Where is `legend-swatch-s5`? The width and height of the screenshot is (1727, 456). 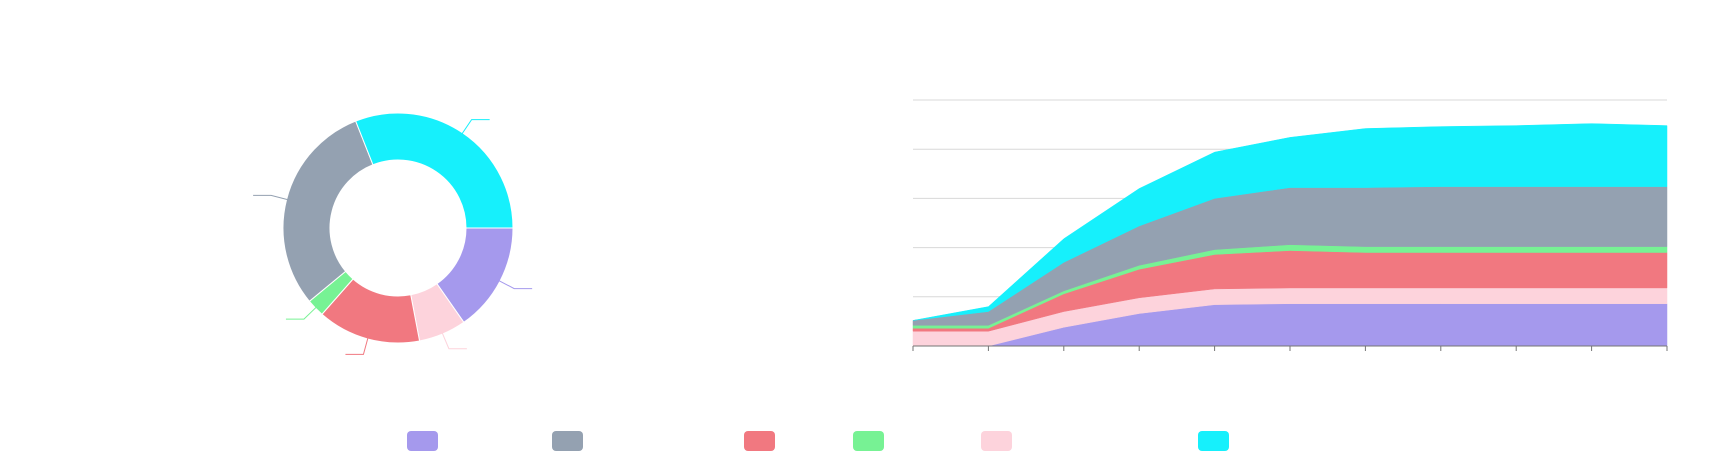
legend-swatch-s5 is located at coordinates (996, 441).